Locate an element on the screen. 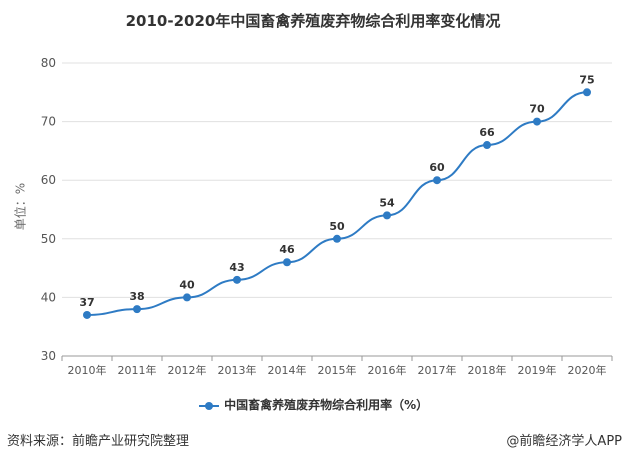  data-label: 60 is located at coordinates (437, 167).